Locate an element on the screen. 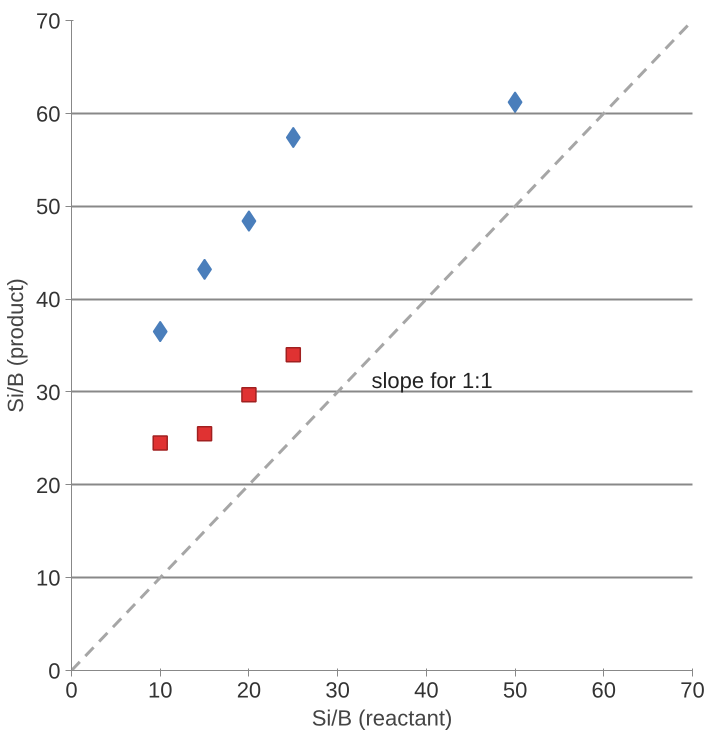 The width and height of the screenshot is (717, 733). x-tick-label: 0 is located at coordinates (71, 690).